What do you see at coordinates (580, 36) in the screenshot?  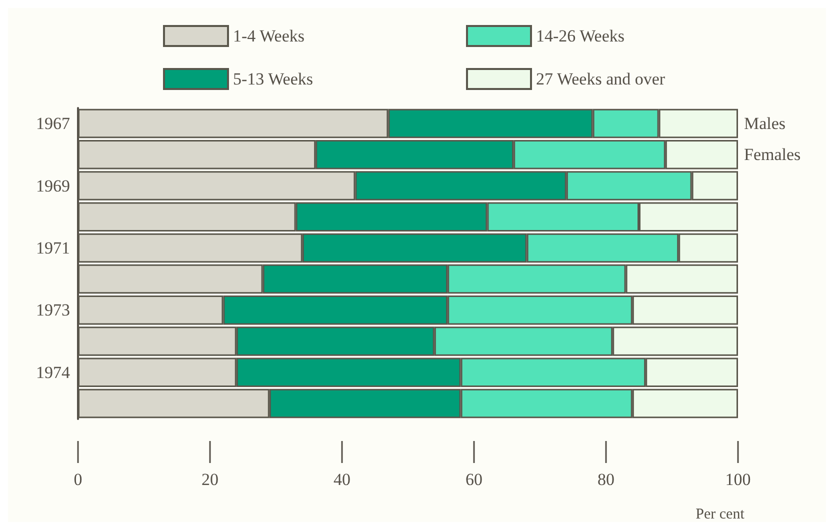 I see `legend-label: 14-26 Weeks` at bounding box center [580, 36].